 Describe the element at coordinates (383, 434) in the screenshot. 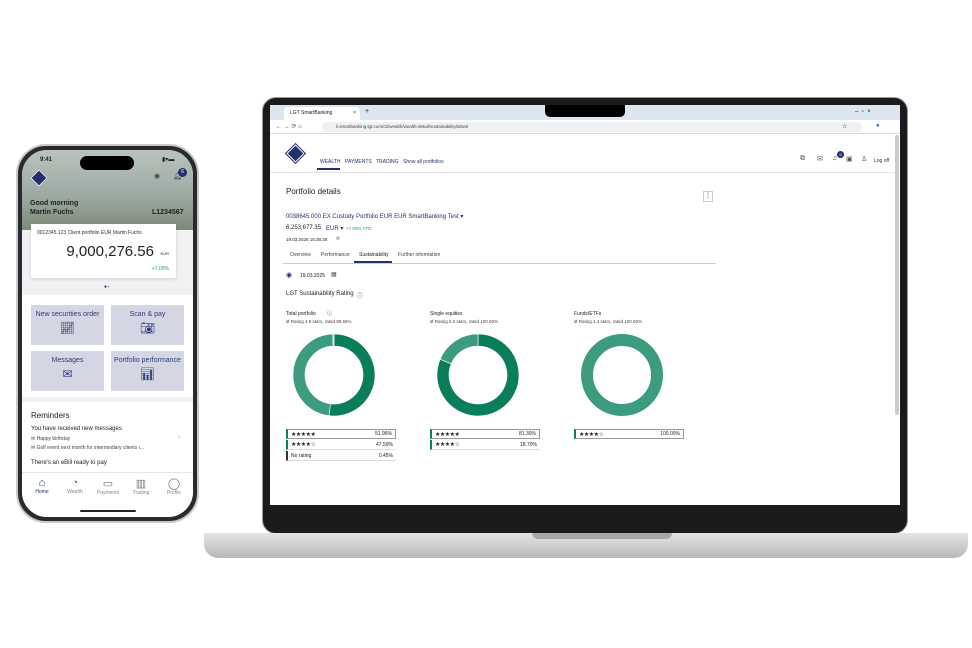

I see `legend-value: 51.96%` at that location.